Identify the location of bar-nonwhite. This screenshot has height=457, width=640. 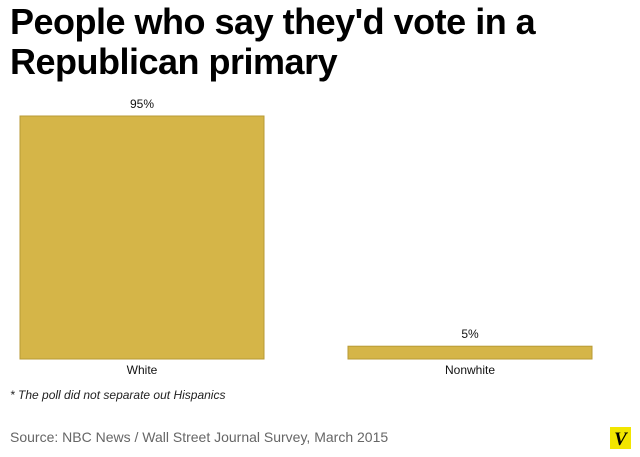
(470, 352).